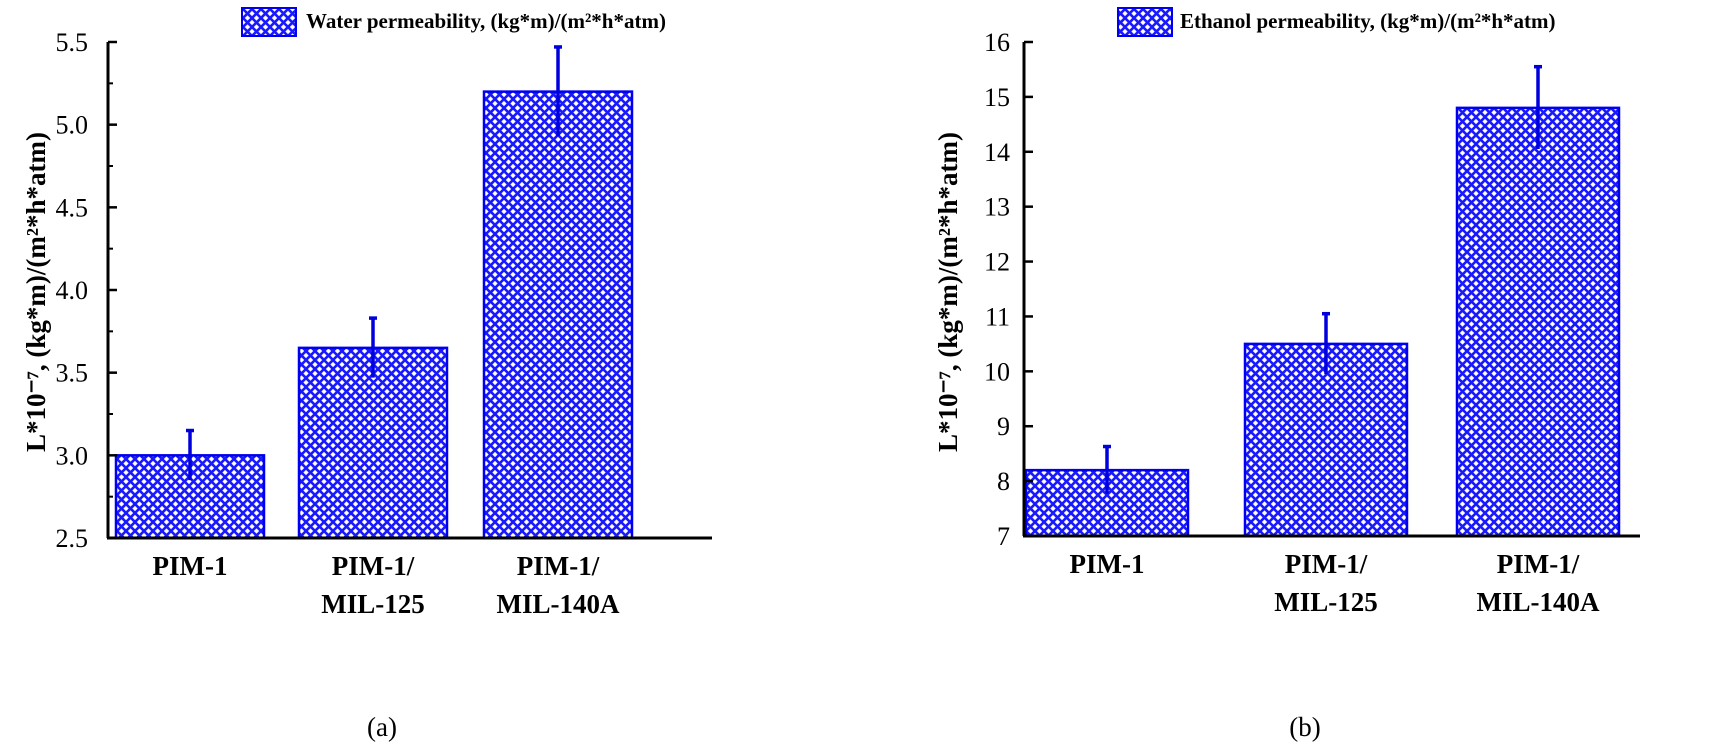  What do you see at coordinates (72, 538) in the screenshot?
I see `y-tick-label: 2.5` at bounding box center [72, 538].